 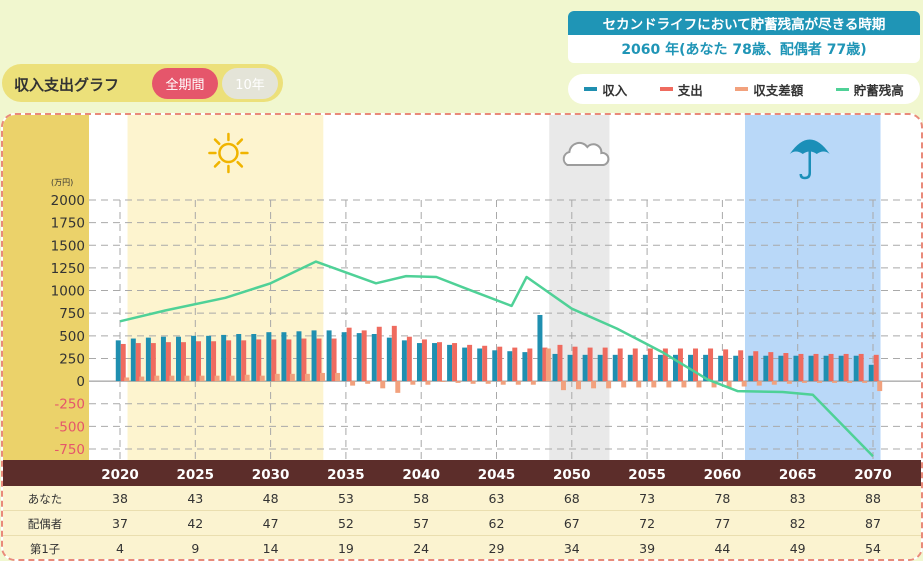 What do you see at coordinates (572, 548) in the screenshot?
I see `table-cell: 34` at bounding box center [572, 548].